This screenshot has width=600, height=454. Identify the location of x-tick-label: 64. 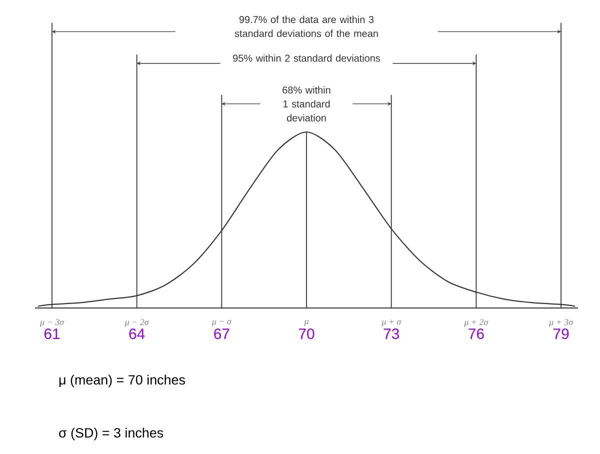
(137, 334).